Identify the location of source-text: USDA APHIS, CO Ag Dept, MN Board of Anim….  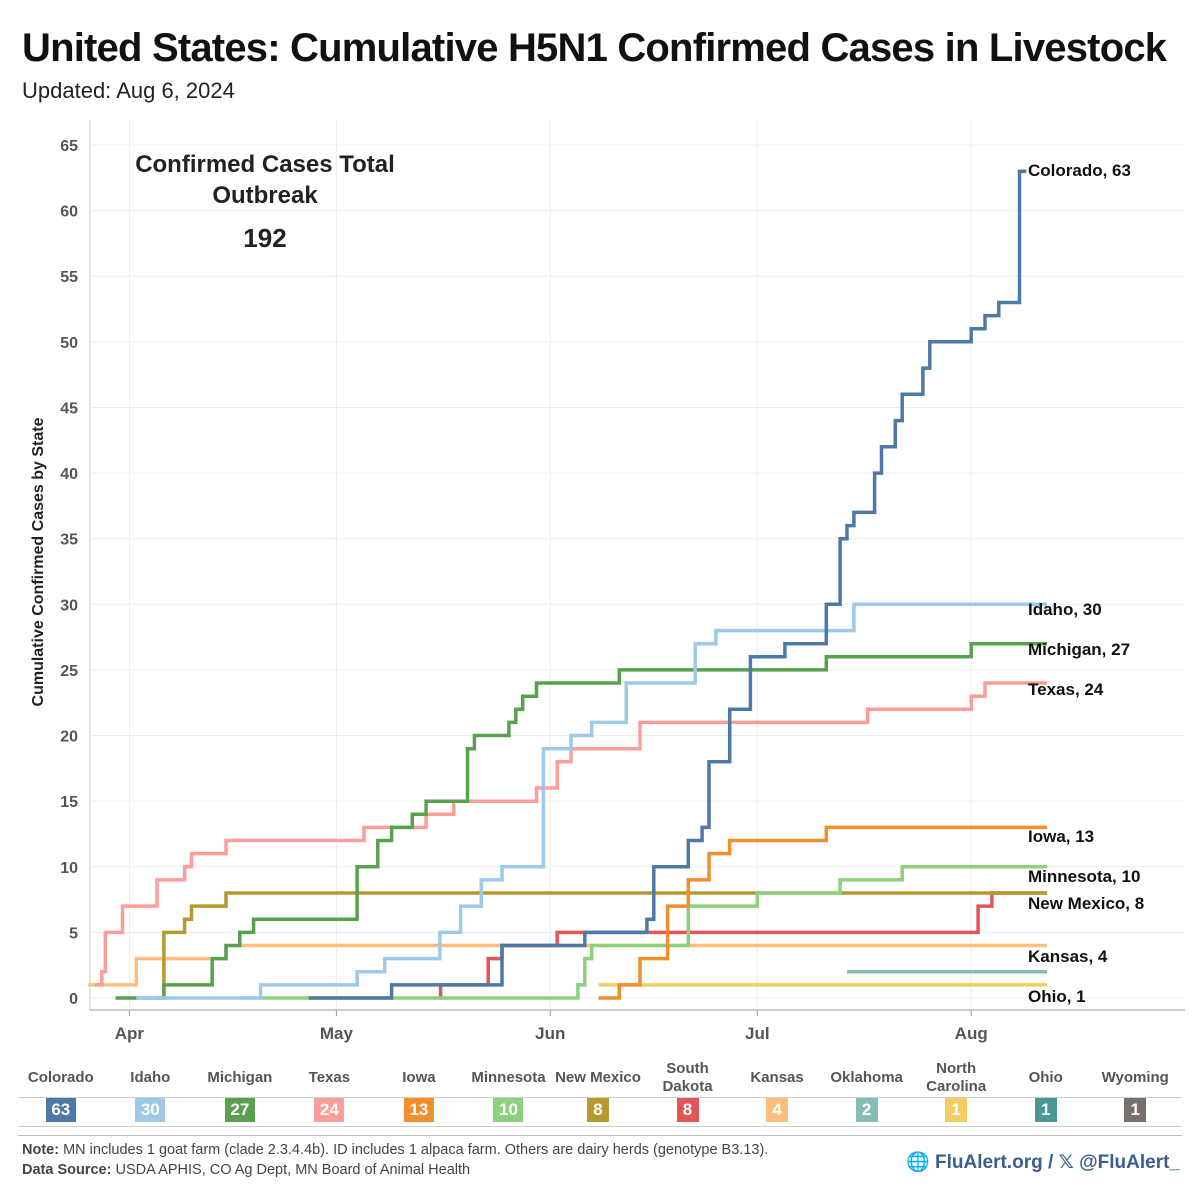
(291, 1170).